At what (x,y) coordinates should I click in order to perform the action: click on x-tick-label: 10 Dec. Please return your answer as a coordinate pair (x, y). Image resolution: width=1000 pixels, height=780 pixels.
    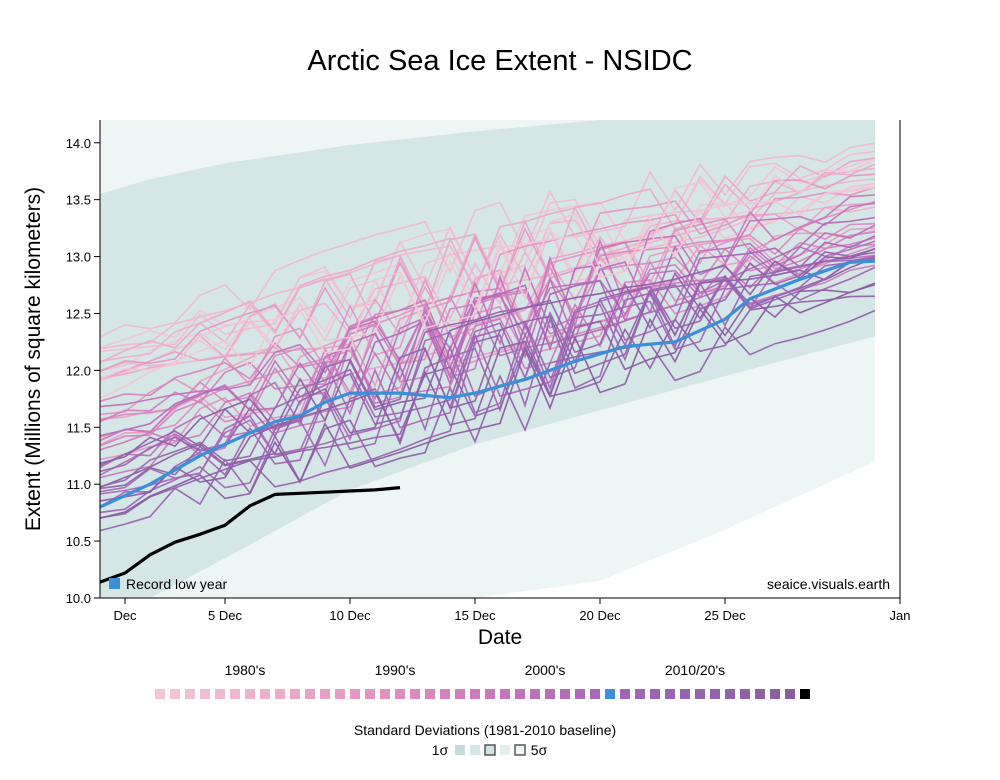
    Looking at the image, I should click on (350, 615).